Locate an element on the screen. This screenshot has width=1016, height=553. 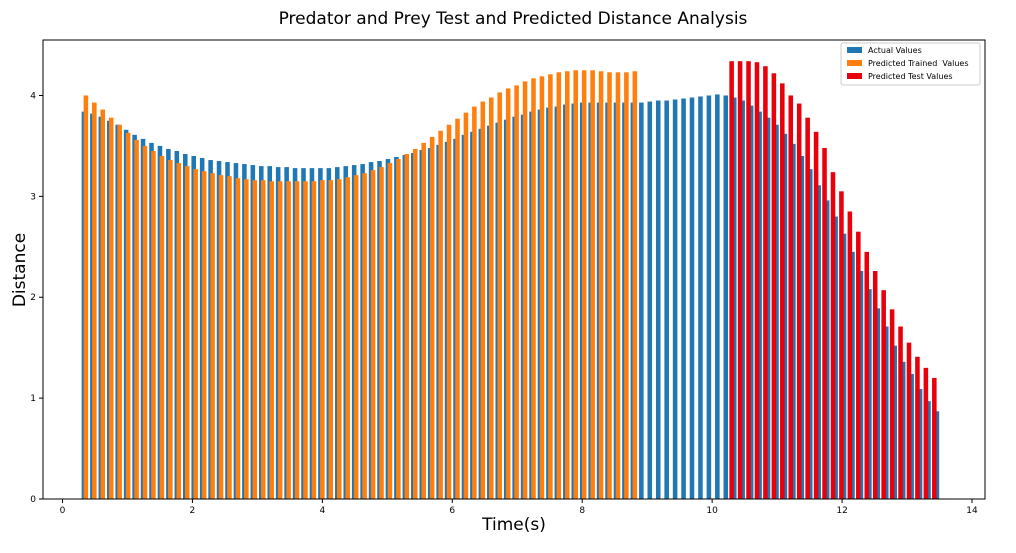
x-tick-label-6: 12 is located at coordinates (841, 511).